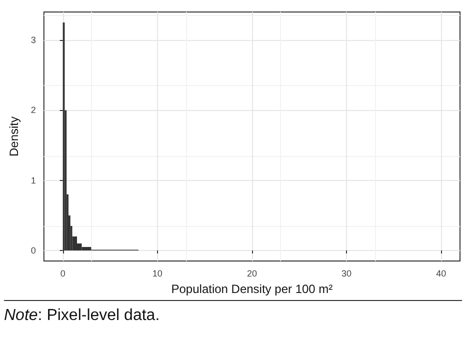 This screenshot has height=350, width=474. Describe the element at coordinates (157, 273) in the screenshot. I see `x-tick-label: 10` at that location.